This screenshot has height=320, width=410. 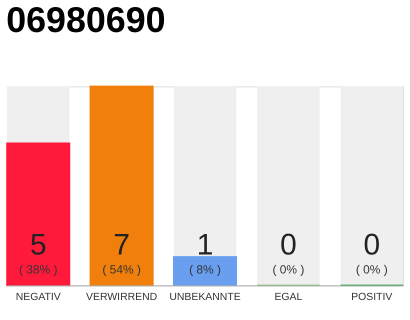 I want to click on annotation: ( 38% ), so click(x=38, y=269).